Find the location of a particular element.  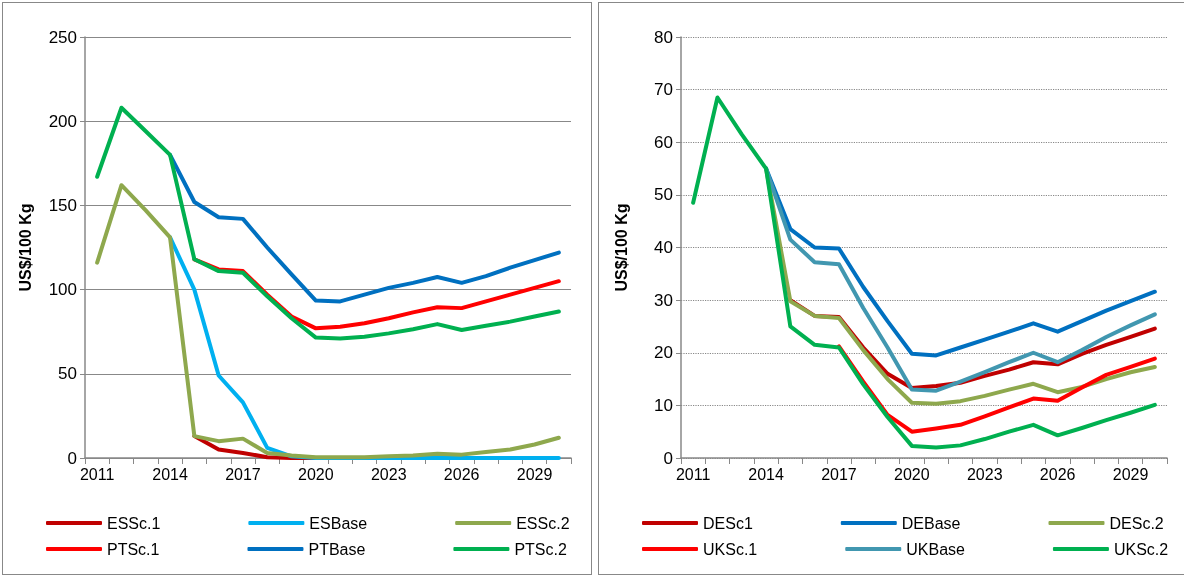

y-tick-label: 60 is located at coordinates (663, 142).